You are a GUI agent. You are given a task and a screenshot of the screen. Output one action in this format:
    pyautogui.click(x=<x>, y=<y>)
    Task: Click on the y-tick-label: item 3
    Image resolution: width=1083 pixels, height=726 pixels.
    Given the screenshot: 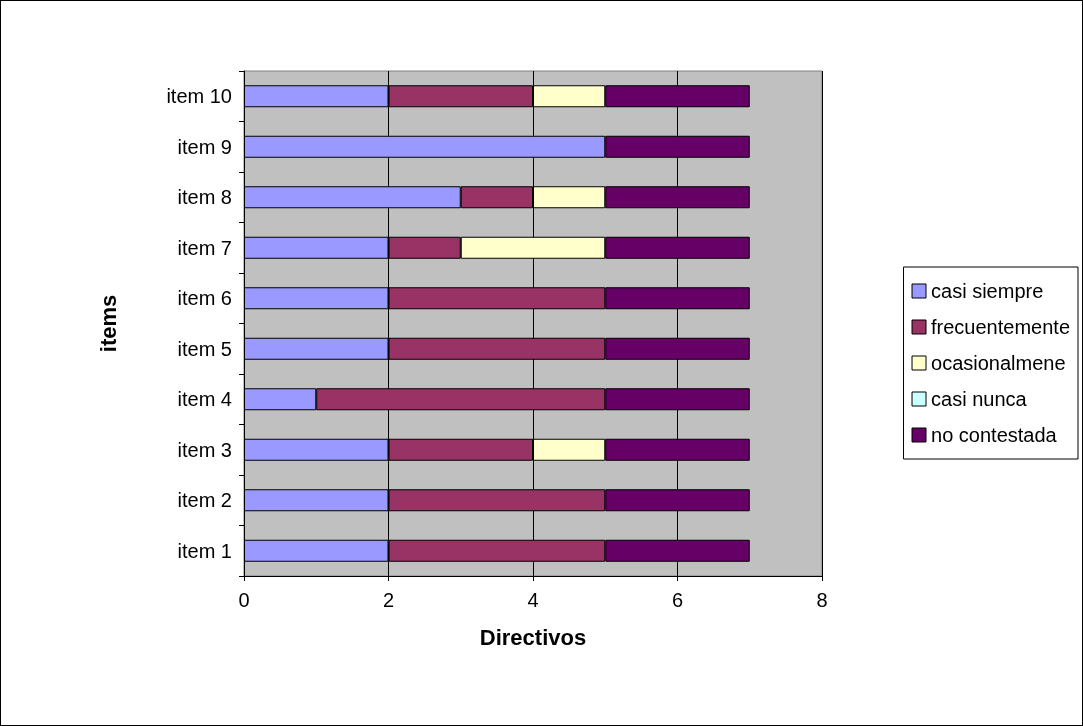 What is the action you would take?
    pyautogui.click(x=204, y=449)
    